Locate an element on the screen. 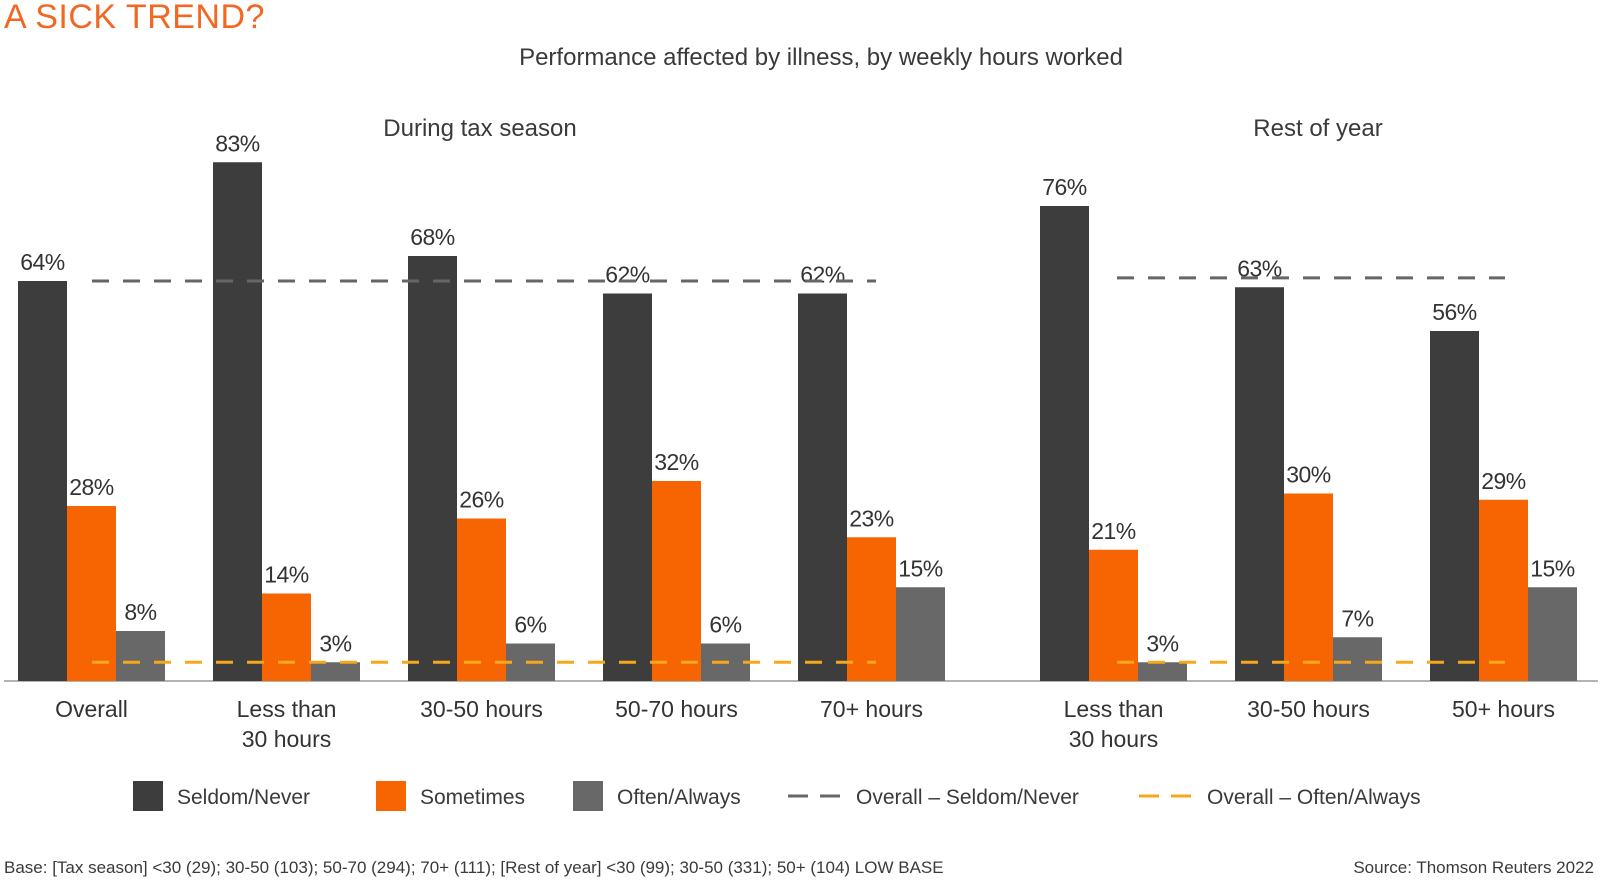 Image resolution: width=1600 pixels, height=880 pixels. data-label: 7% is located at coordinates (1357, 618).